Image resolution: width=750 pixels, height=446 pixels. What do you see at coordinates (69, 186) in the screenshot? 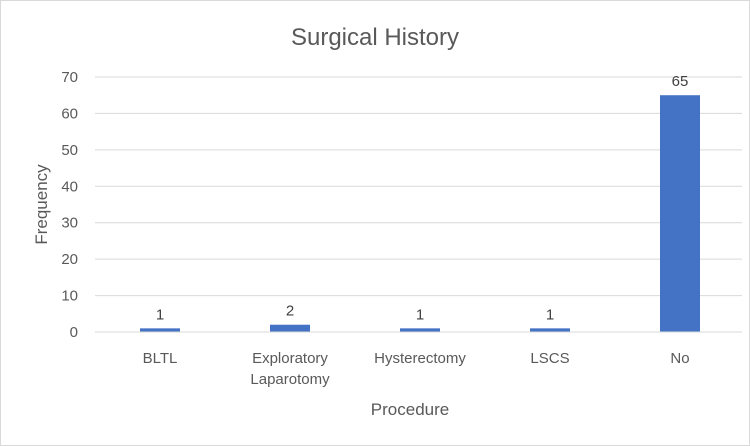
I see `y-tick-label: 40` at bounding box center [69, 186].